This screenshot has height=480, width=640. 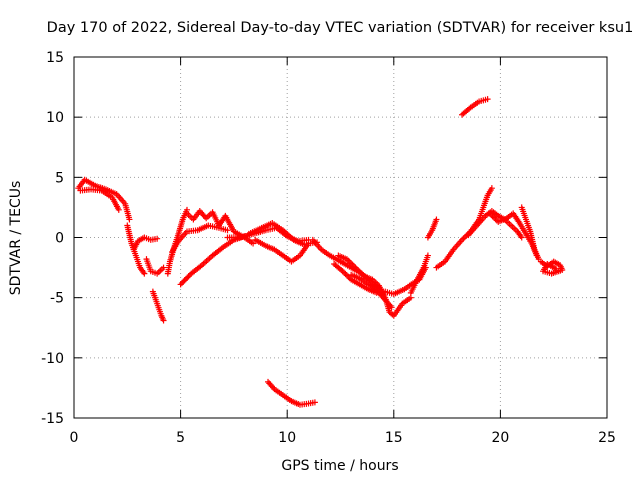 I want to click on y-tick-labels: -15 -10 -5 0 5 10 15, so click(x=52, y=238).